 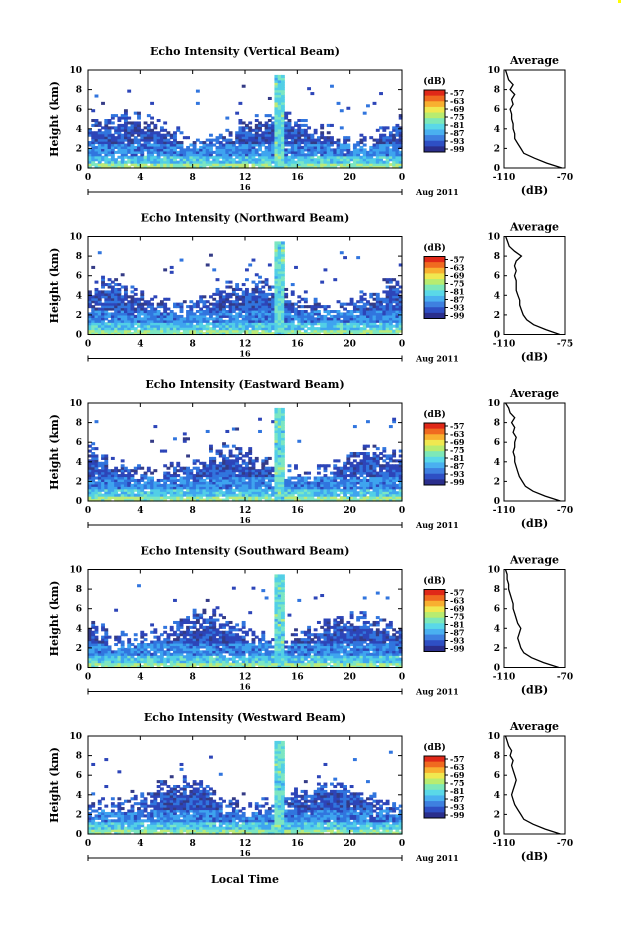 What do you see at coordinates (534, 286) in the screenshot?
I see `average-frame` at bounding box center [534, 286].